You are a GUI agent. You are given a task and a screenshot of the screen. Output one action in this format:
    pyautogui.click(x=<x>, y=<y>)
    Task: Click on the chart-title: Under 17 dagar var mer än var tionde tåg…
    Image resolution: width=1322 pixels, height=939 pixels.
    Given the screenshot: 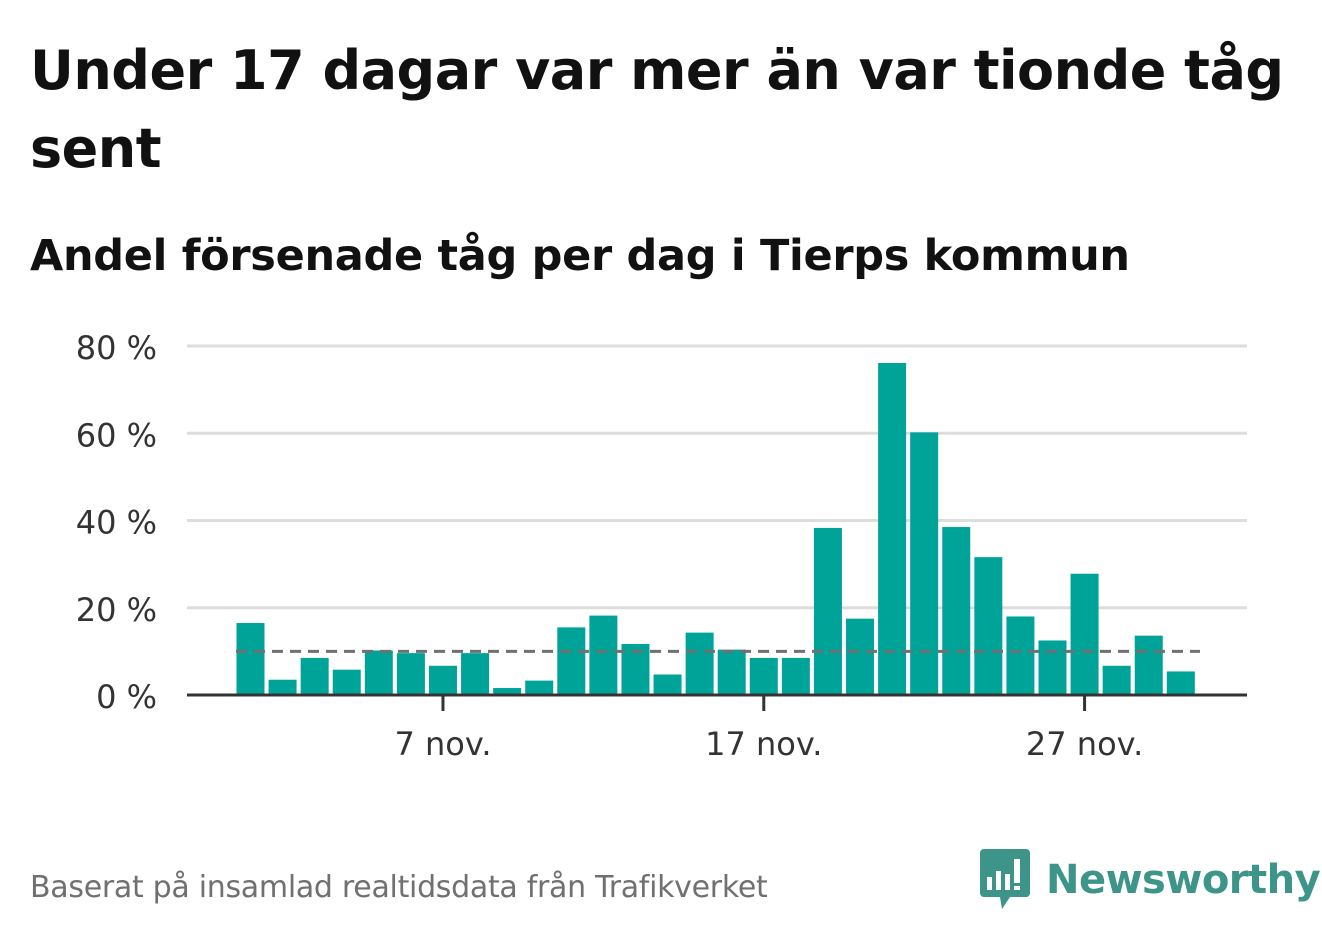 What is the action you would take?
    pyautogui.click(x=657, y=109)
    